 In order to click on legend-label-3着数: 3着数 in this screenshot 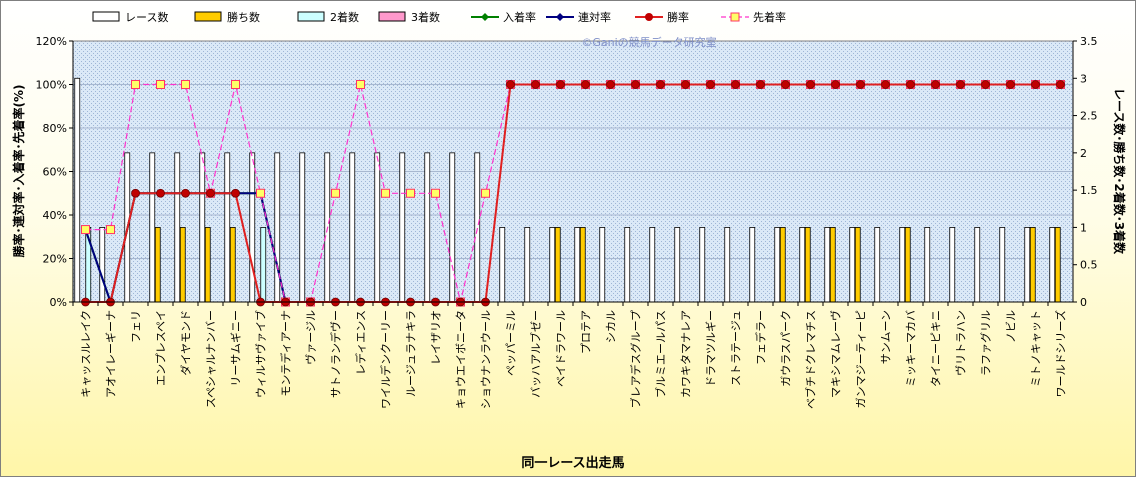, I will do `click(425, 17)`.